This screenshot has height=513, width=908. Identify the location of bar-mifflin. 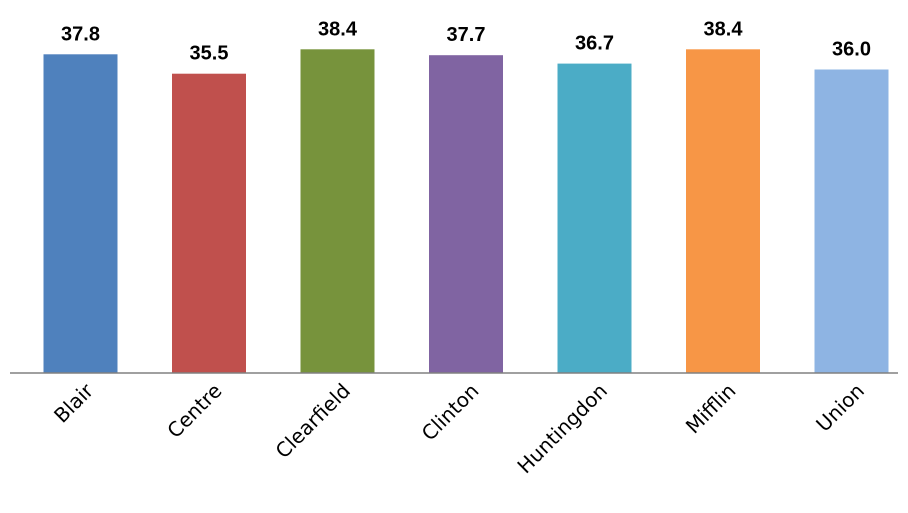
(723, 211).